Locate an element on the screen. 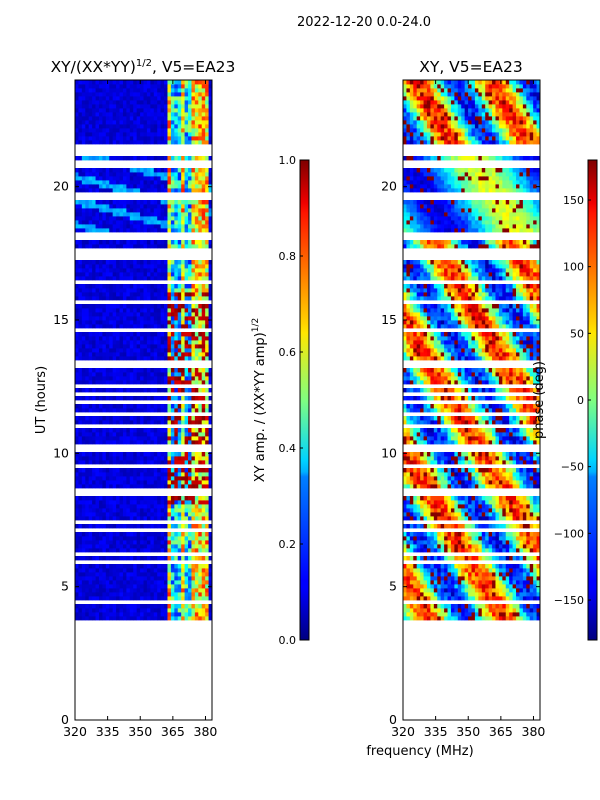 Image resolution: width=600 pixels, height=800 pixels. y-tick-label: 5 is located at coordinates (65, 586).